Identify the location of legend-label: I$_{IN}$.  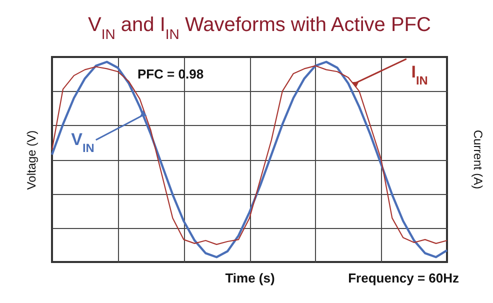
(419, 75).